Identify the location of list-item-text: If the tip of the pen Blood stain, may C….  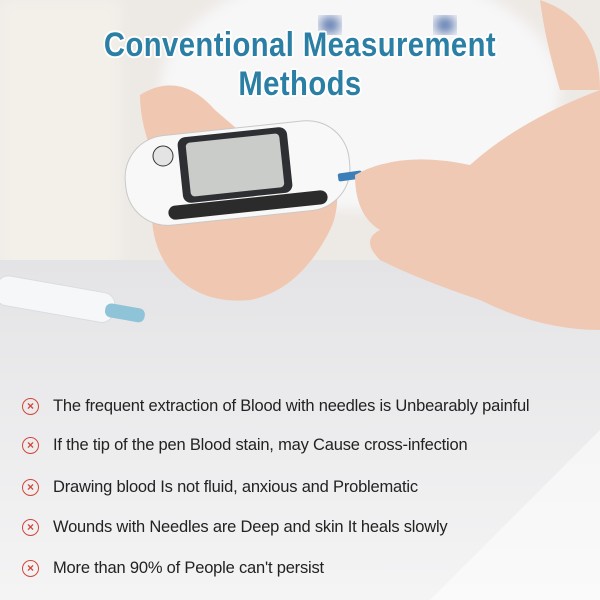
(260, 444).